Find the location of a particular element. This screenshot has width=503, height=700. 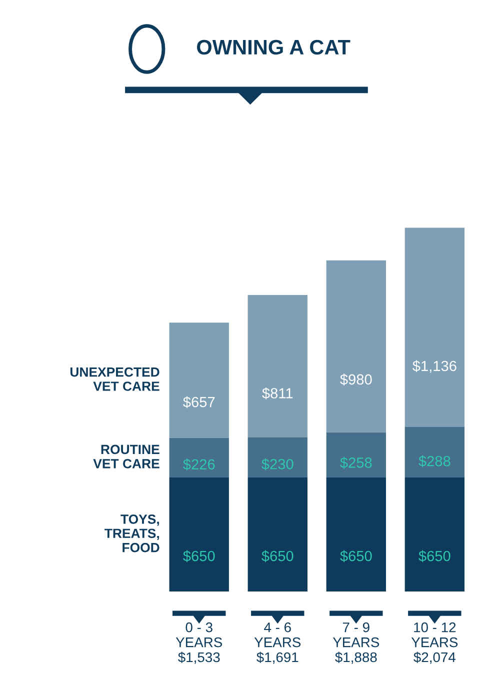

x-tick-label: 4 - 6 YEARS $1,691 is located at coordinates (277, 643).